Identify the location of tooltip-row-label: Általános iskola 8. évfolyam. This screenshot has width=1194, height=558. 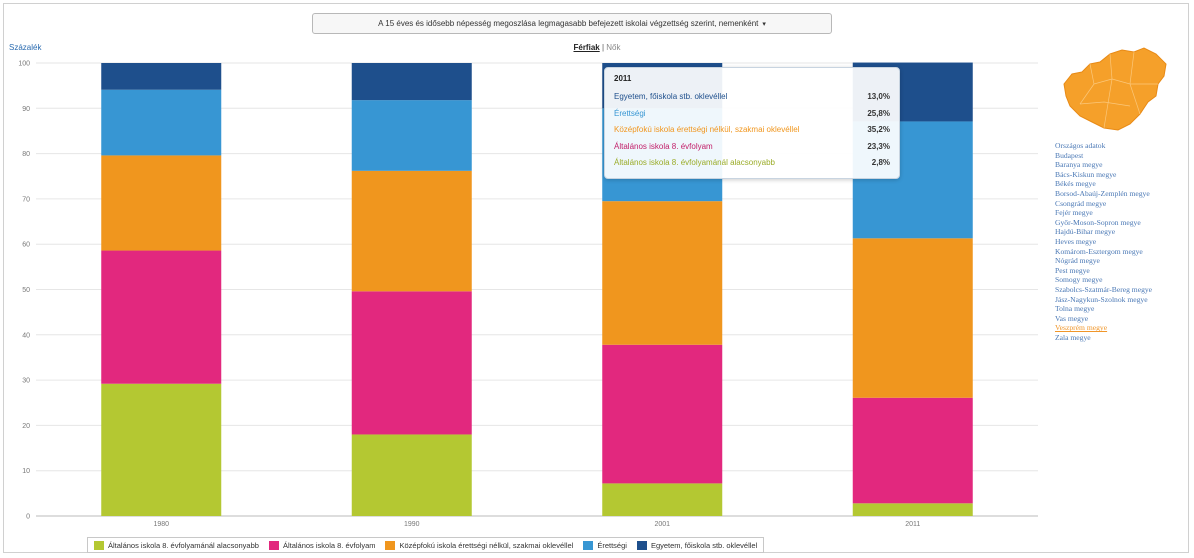
(663, 146).